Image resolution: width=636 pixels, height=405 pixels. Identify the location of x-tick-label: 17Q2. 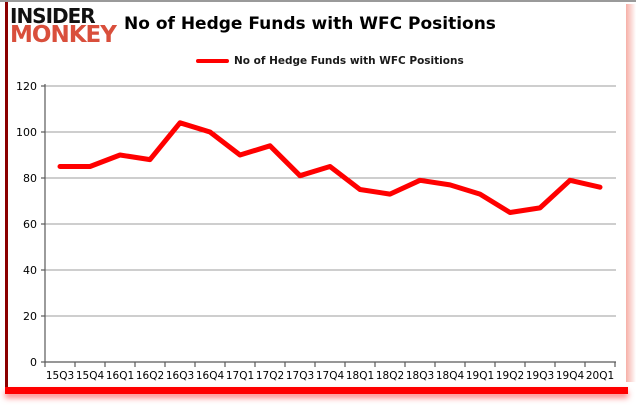
(270, 376).